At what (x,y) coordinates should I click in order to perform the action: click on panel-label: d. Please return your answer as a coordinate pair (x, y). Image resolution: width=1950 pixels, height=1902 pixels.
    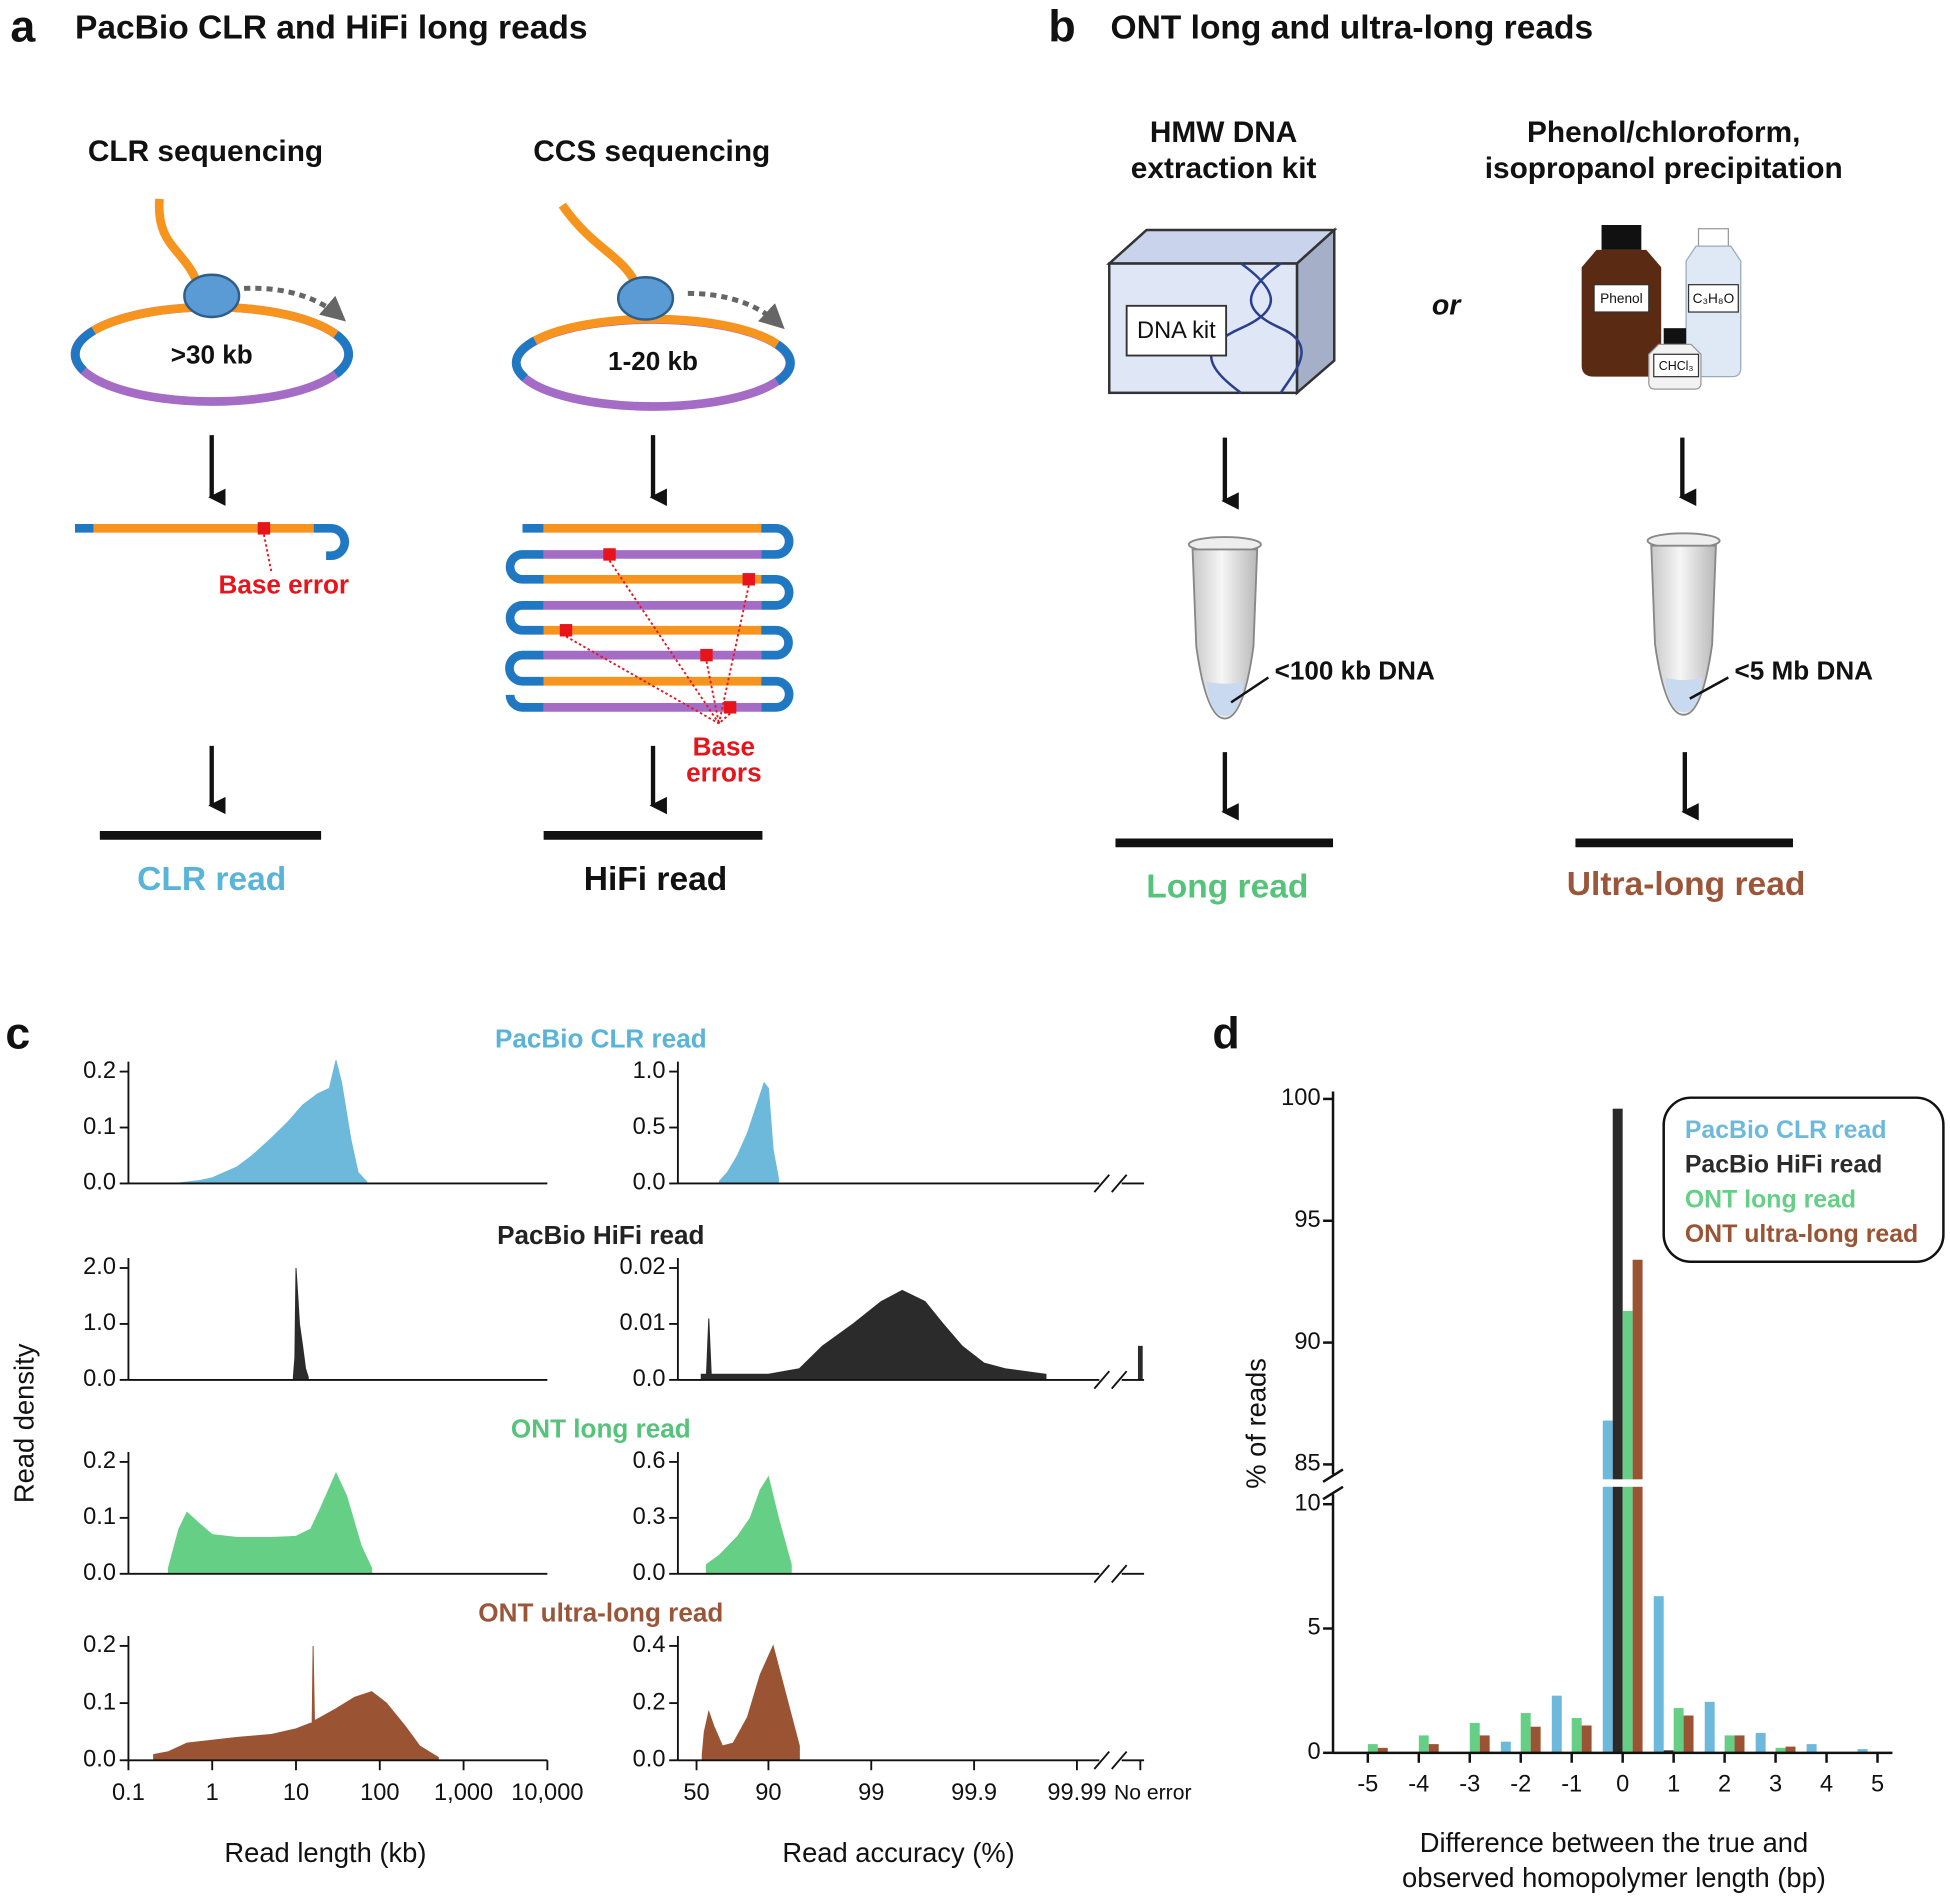
    Looking at the image, I should click on (1225, 1034).